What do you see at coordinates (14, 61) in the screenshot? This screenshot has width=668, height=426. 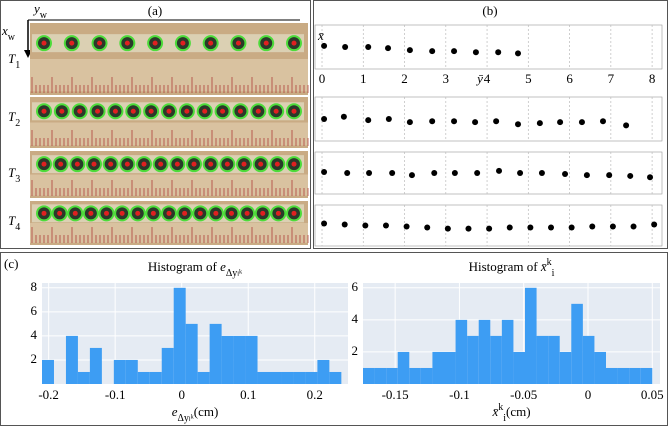 I see `row-label: T1` at bounding box center [14, 61].